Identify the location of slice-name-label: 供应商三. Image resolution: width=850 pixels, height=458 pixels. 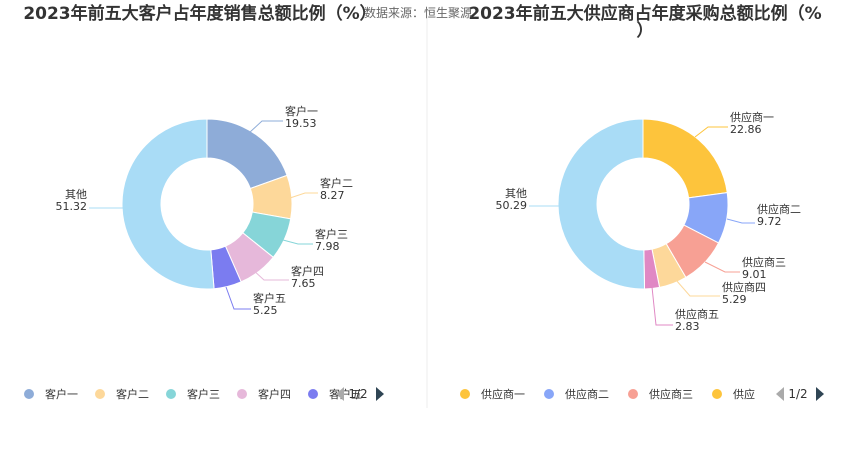
(764, 262).